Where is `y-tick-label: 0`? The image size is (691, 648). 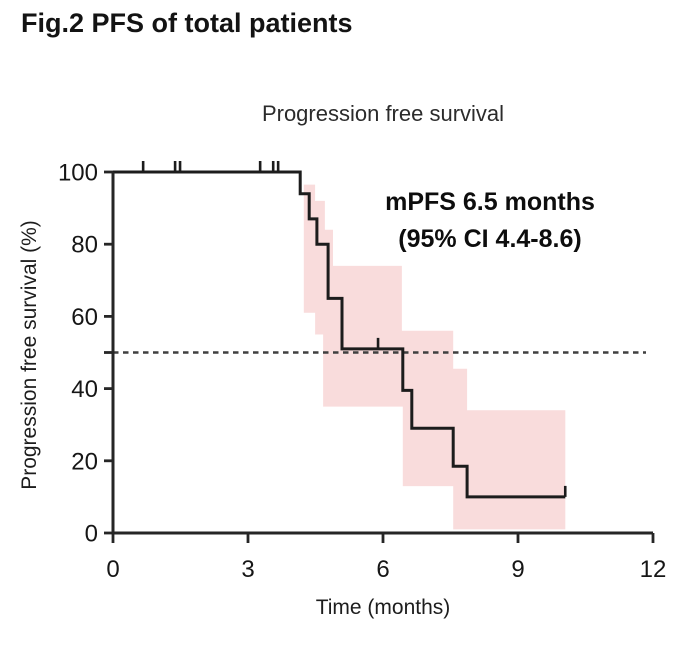
y-tick-label: 0 is located at coordinates (91, 534).